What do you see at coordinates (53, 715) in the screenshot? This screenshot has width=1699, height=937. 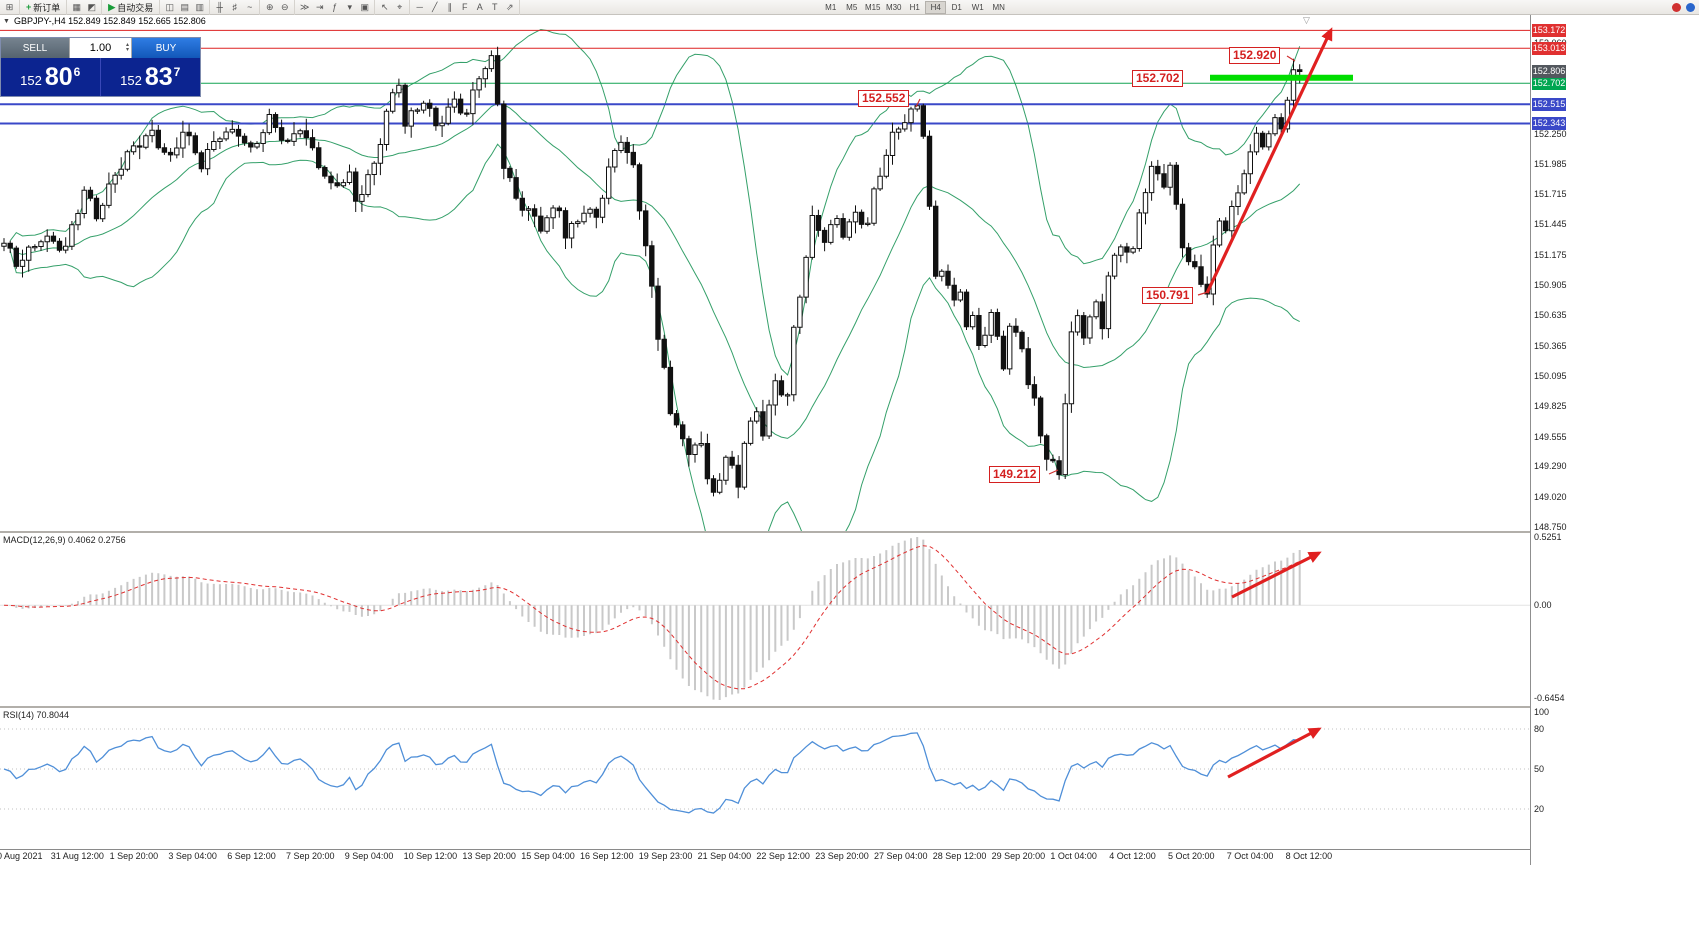 I see `rsi-value: 70.8044` at bounding box center [53, 715].